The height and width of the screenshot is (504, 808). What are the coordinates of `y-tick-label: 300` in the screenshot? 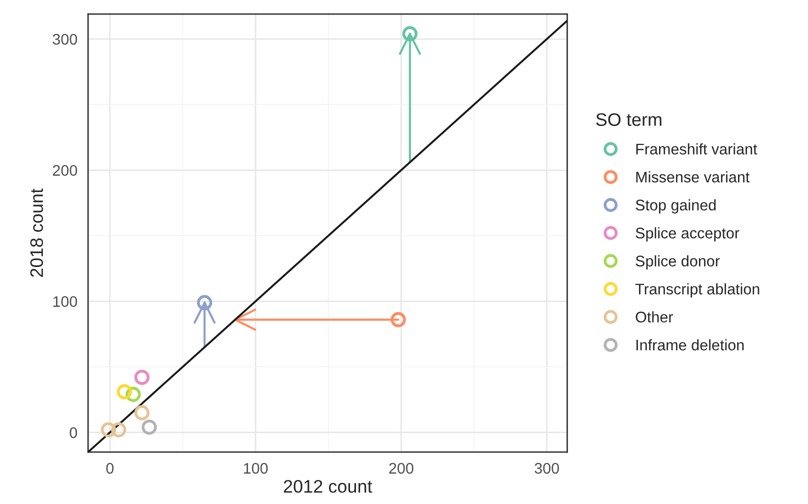 It's located at (65, 39).